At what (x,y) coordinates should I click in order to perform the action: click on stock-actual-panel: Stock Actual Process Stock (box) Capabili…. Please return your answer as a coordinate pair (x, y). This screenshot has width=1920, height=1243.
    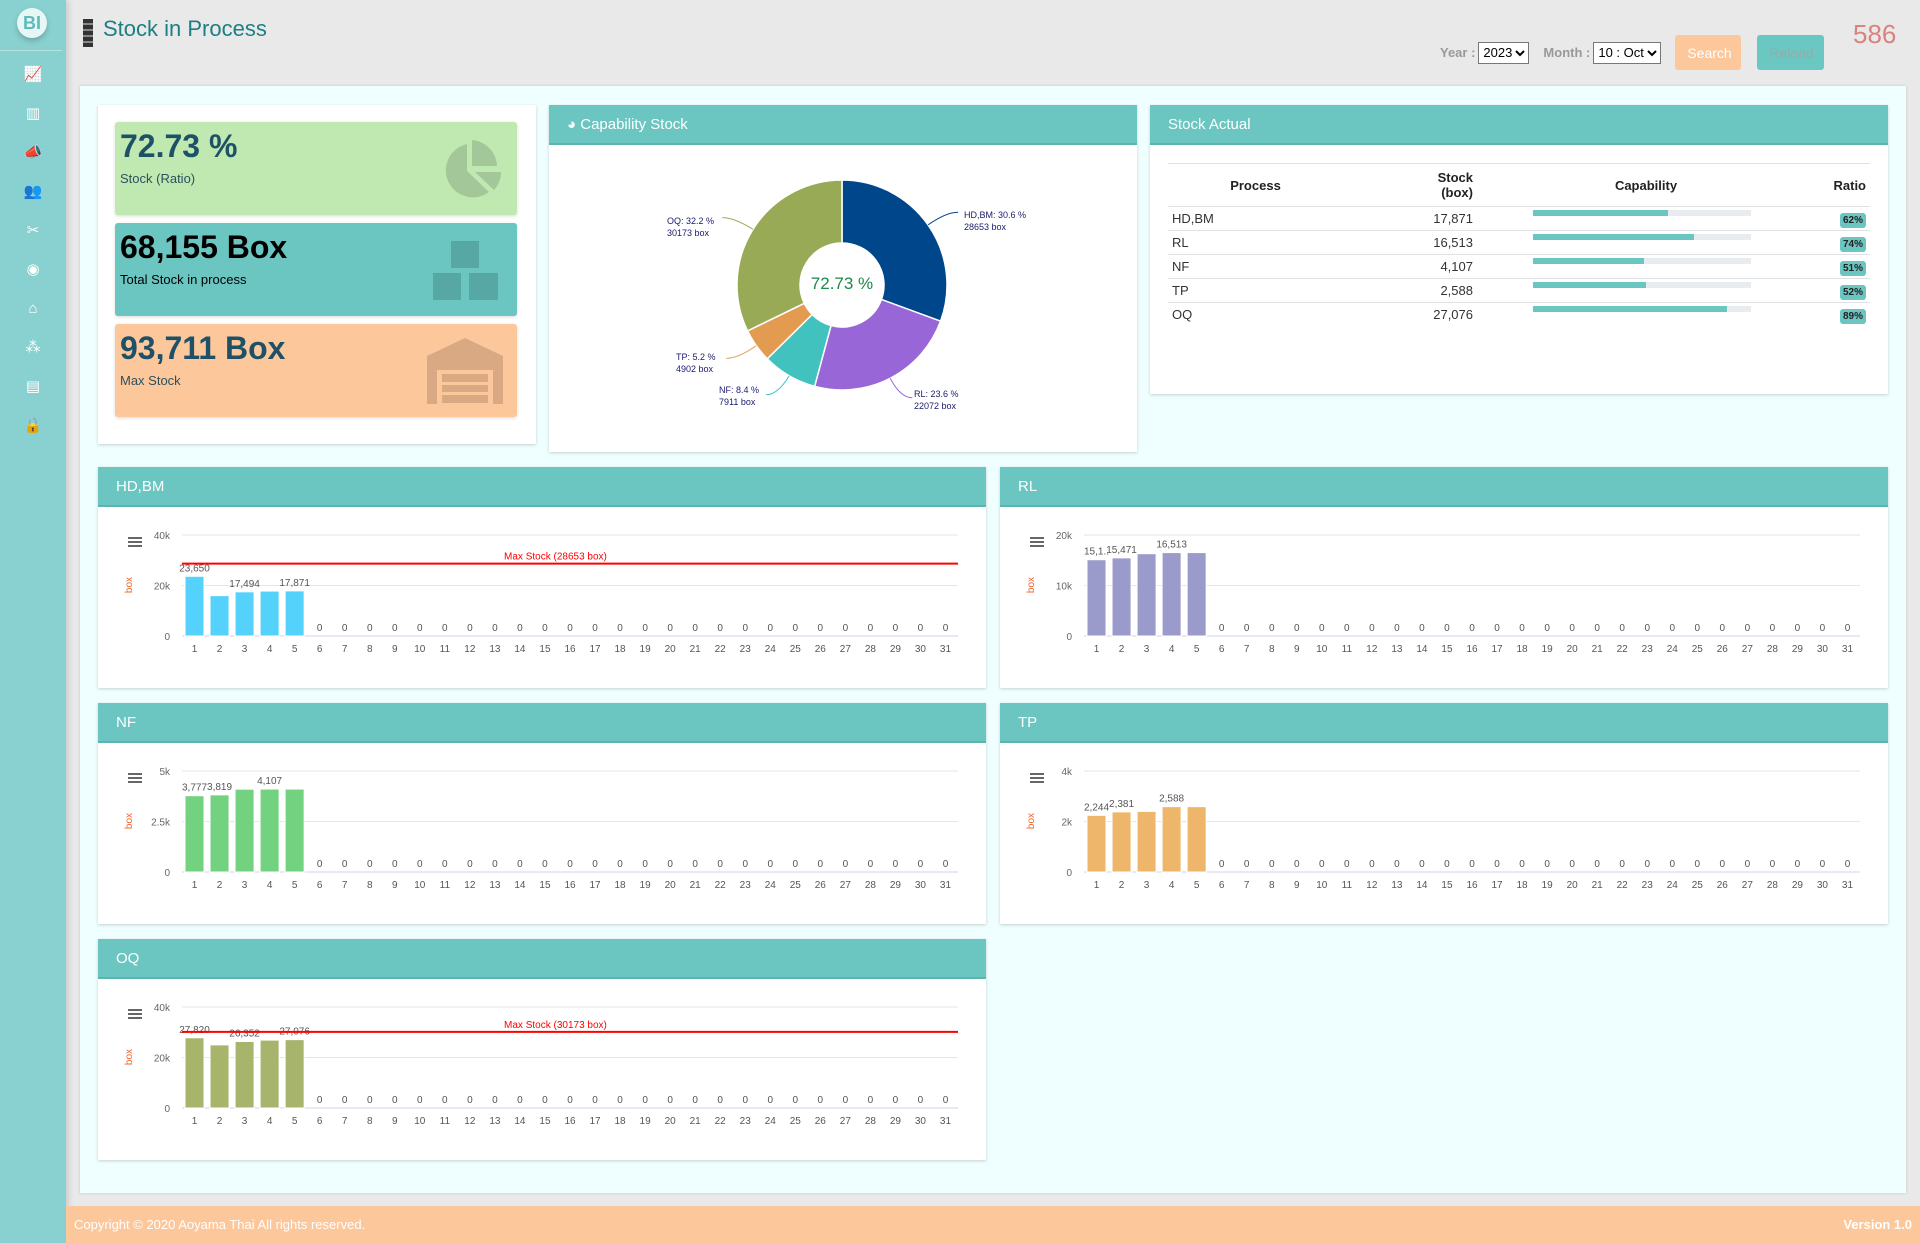
    Looking at the image, I should click on (1519, 249).